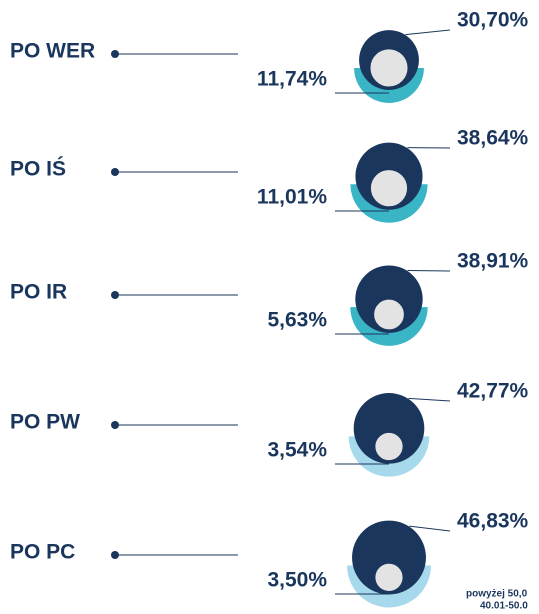  I want to click on bottom-value: 11,74%, so click(292, 79).